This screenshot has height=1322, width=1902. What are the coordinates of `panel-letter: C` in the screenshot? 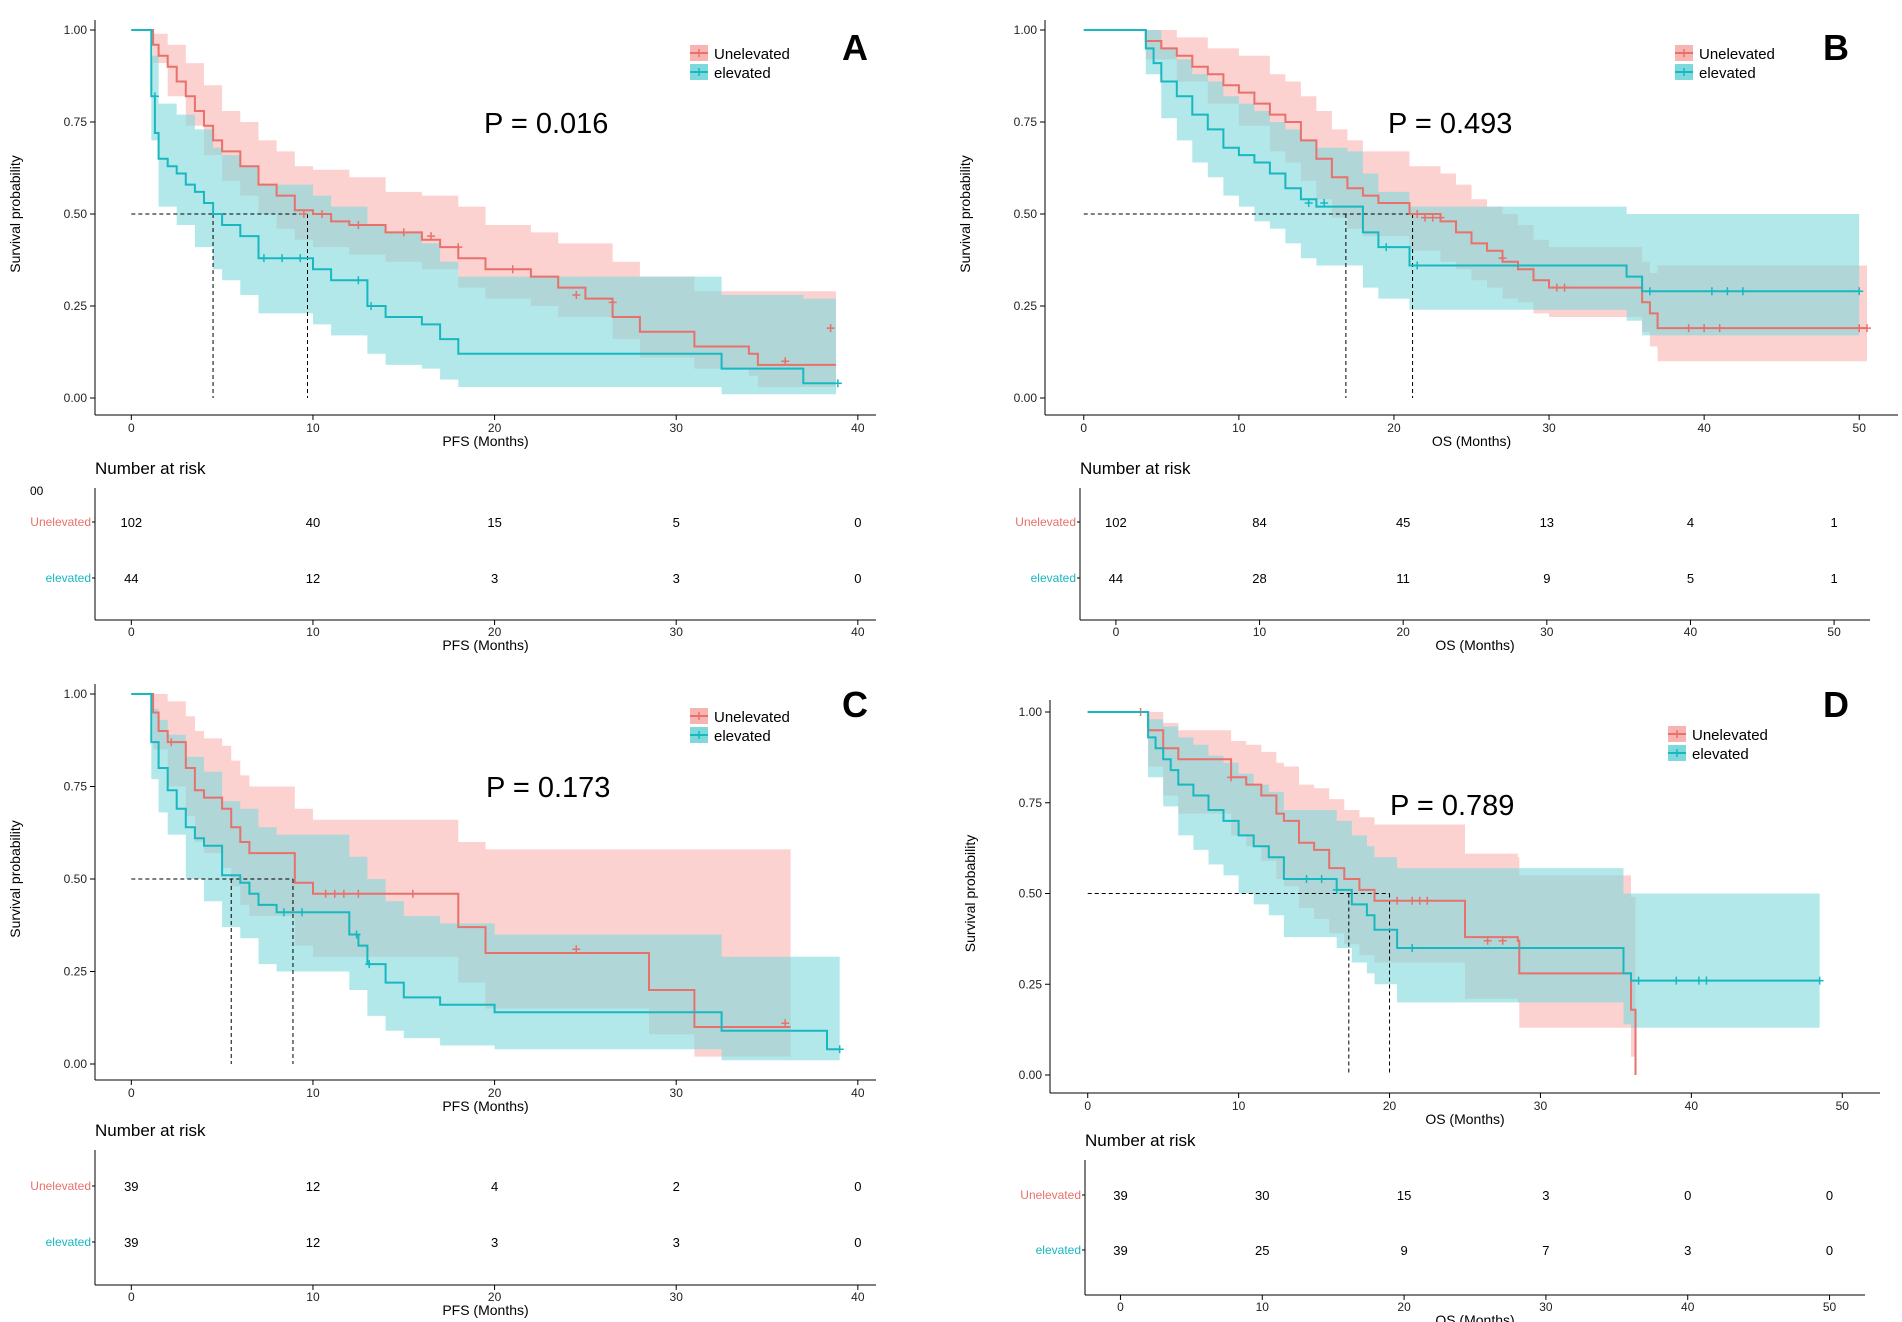 It's located at (855, 704).